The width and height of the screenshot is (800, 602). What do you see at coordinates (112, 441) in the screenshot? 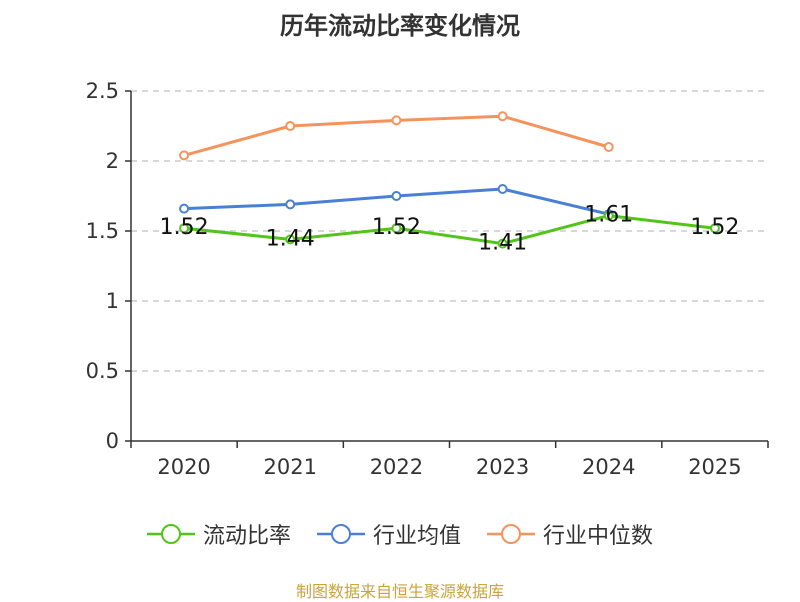
I see `y-tick-label: 0` at bounding box center [112, 441].